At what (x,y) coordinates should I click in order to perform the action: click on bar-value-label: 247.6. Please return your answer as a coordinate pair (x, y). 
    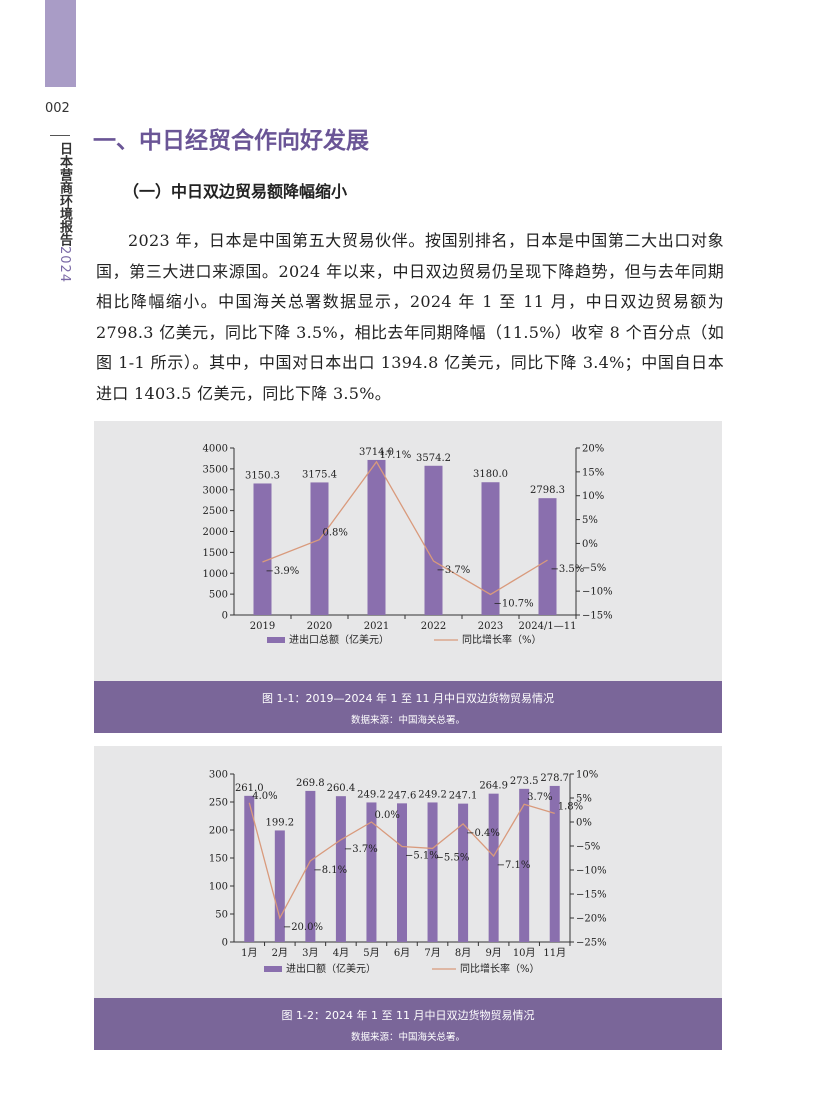
    Looking at the image, I should click on (402, 795).